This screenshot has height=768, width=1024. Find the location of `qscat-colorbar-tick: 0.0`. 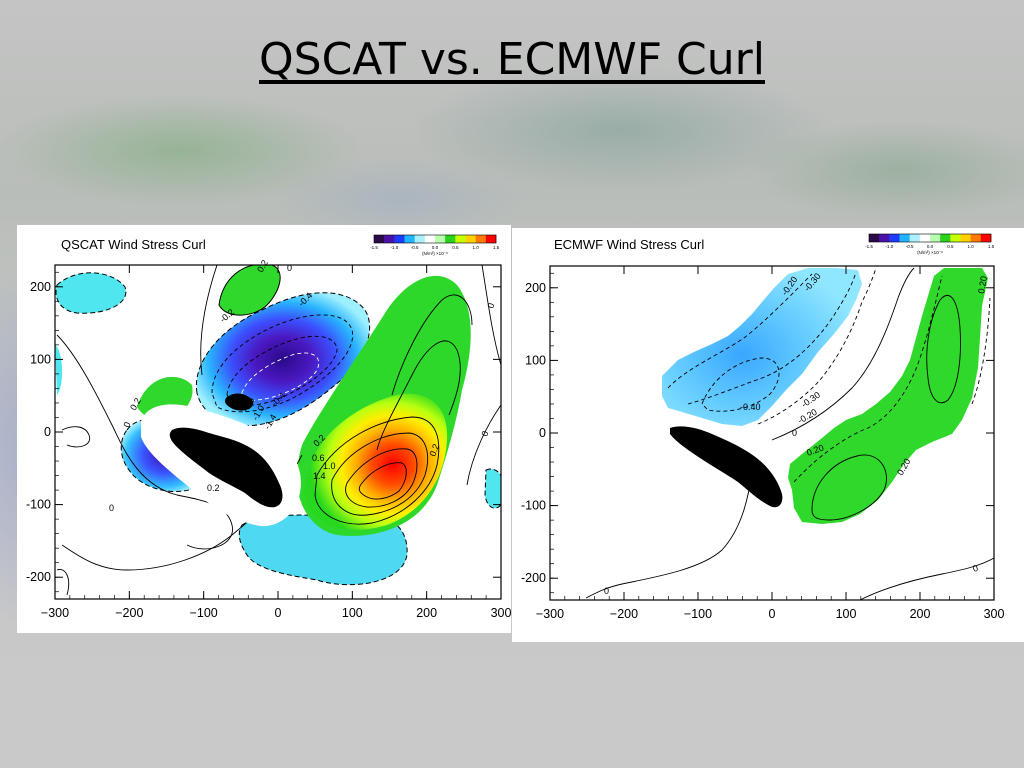

qscat-colorbar-tick: 0.0 is located at coordinates (435, 247).